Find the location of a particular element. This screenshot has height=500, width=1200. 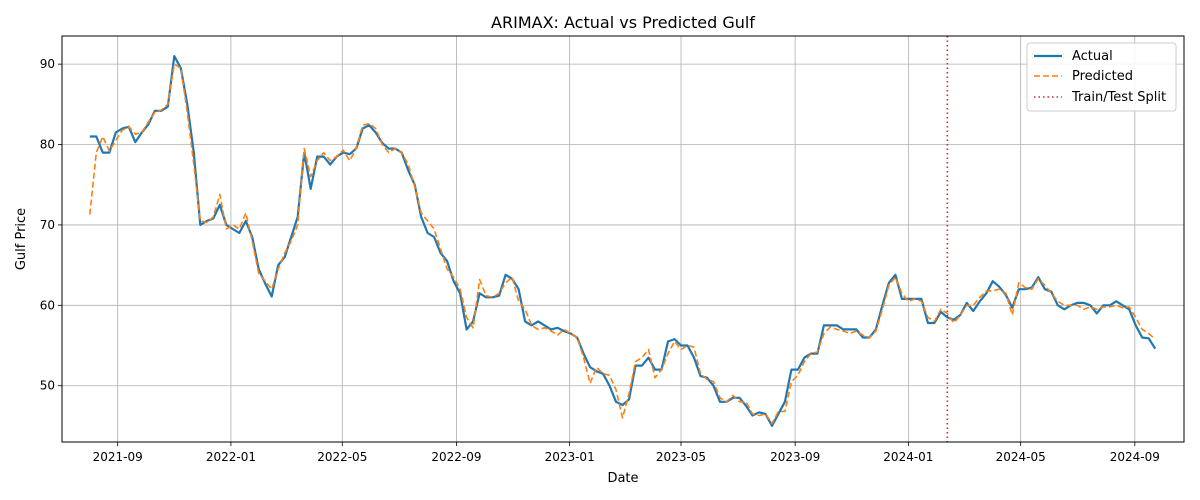

legend-label-actual: Actual is located at coordinates (1092, 56).